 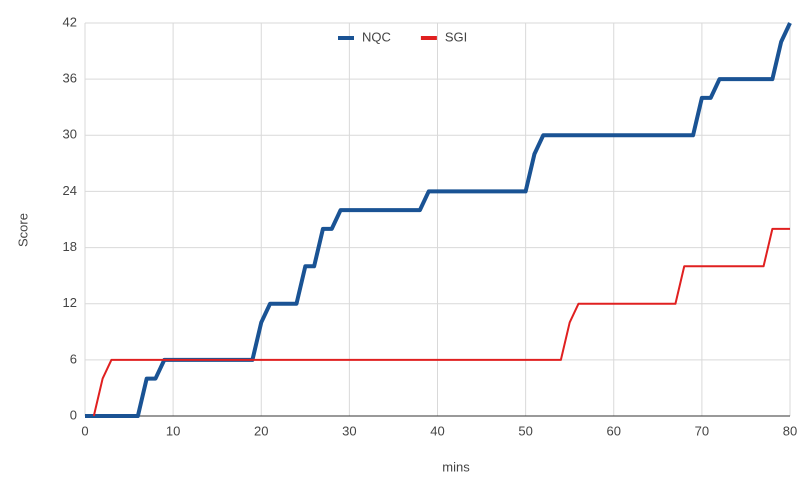 What do you see at coordinates (173, 430) in the screenshot?
I see `x-tick-label: 10` at bounding box center [173, 430].